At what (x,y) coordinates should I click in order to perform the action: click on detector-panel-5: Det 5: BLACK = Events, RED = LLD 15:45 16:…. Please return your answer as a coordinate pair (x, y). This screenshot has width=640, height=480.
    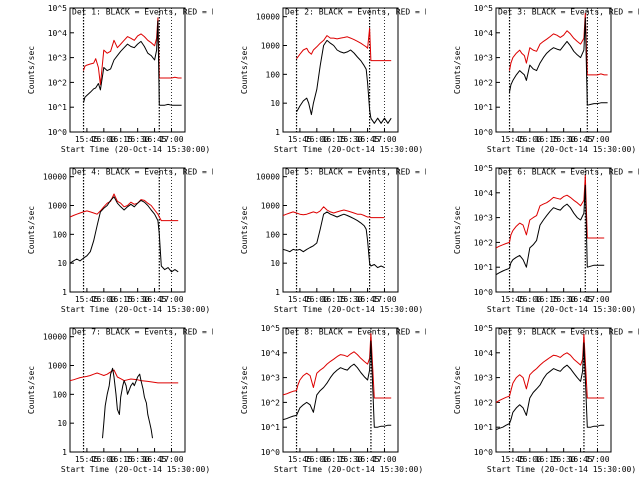
    Looking at the image, I should click on (319, 240).